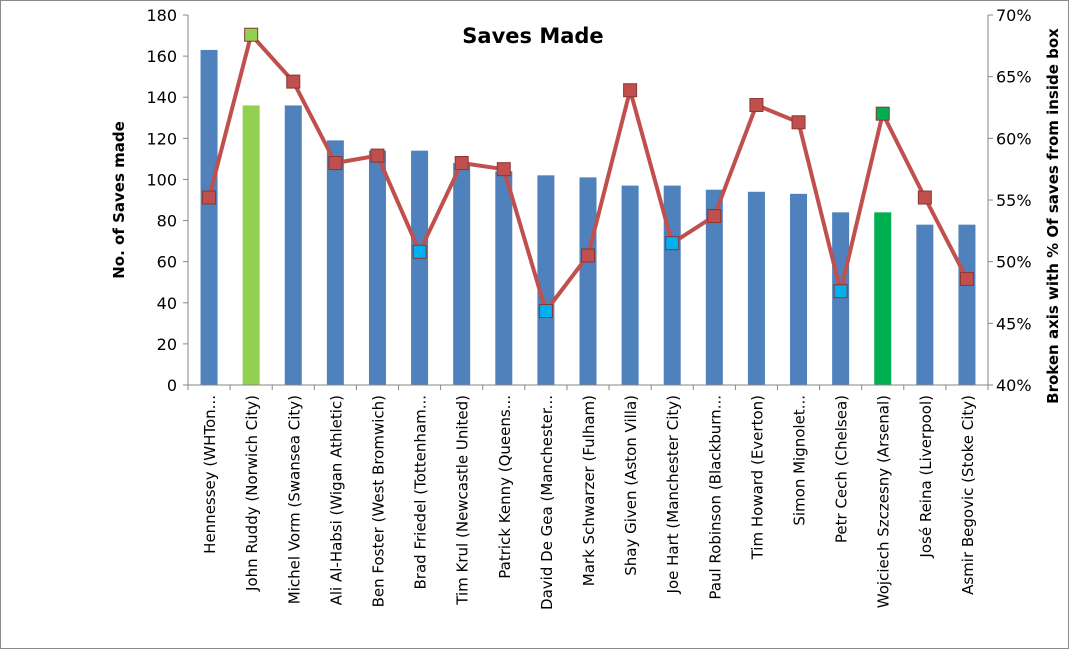 The height and width of the screenshot is (649, 1069). I want to click on category-label-3: Michel Vorm (Swansea City), so click(294, 499).